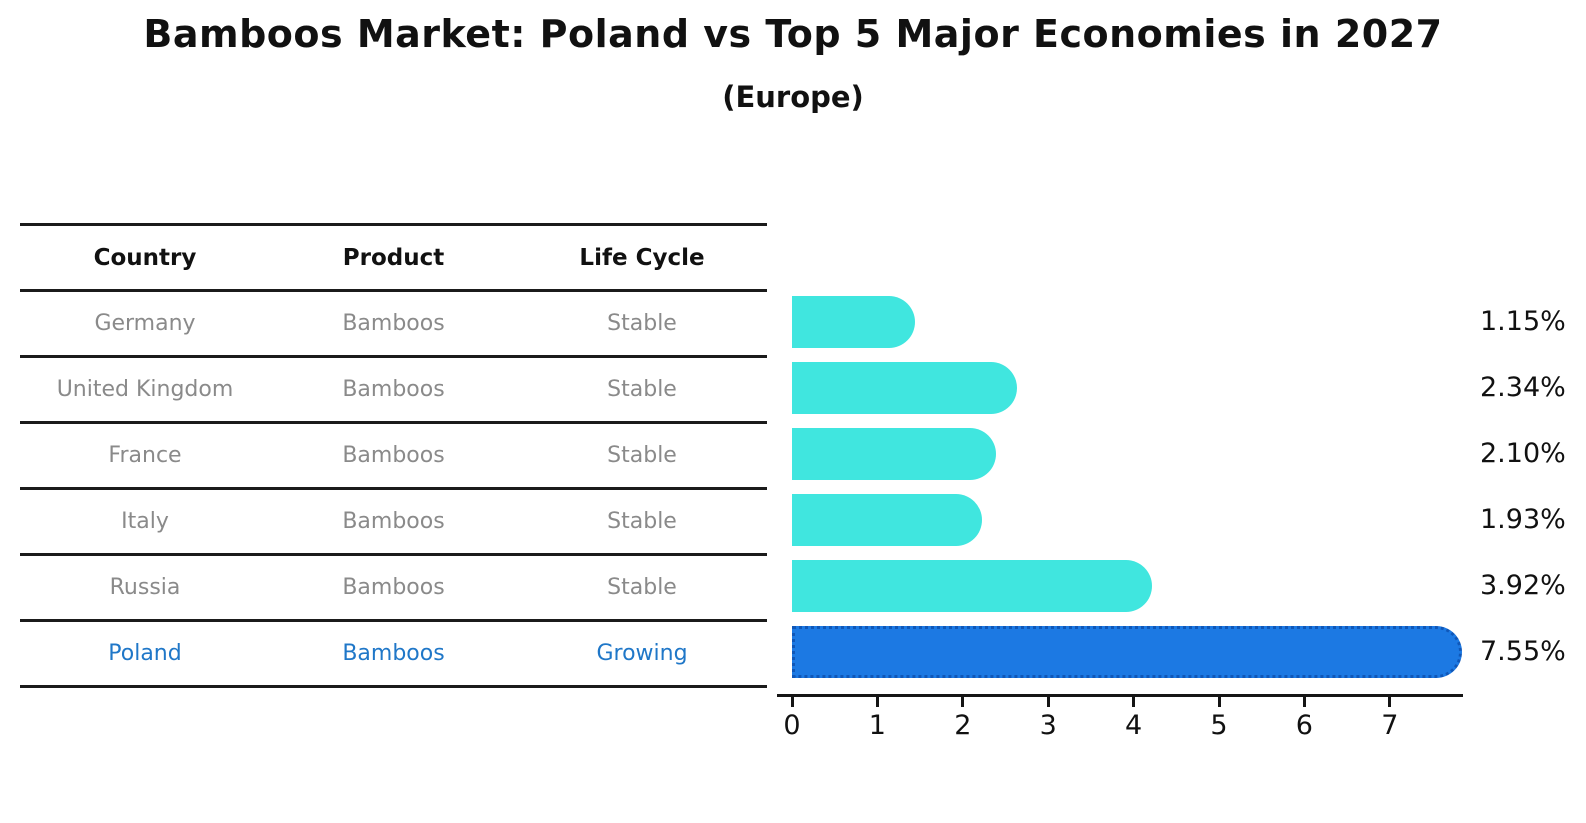 The image size is (1586, 823). What do you see at coordinates (1390, 725) in the screenshot?
I see `x-axis-tick-label: 7` at bounding box center [1390, 725].